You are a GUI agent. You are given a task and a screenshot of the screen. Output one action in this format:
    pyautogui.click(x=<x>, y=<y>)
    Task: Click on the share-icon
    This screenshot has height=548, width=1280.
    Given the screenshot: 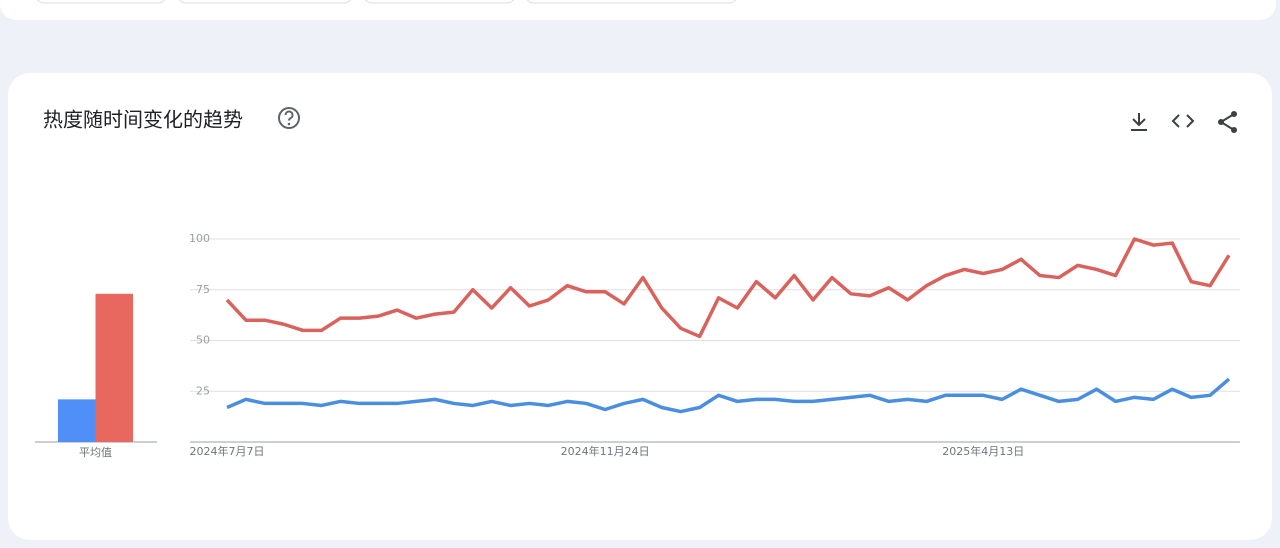 What is the action you would take?
    pyautogui.click(x=1227, y=122)
    